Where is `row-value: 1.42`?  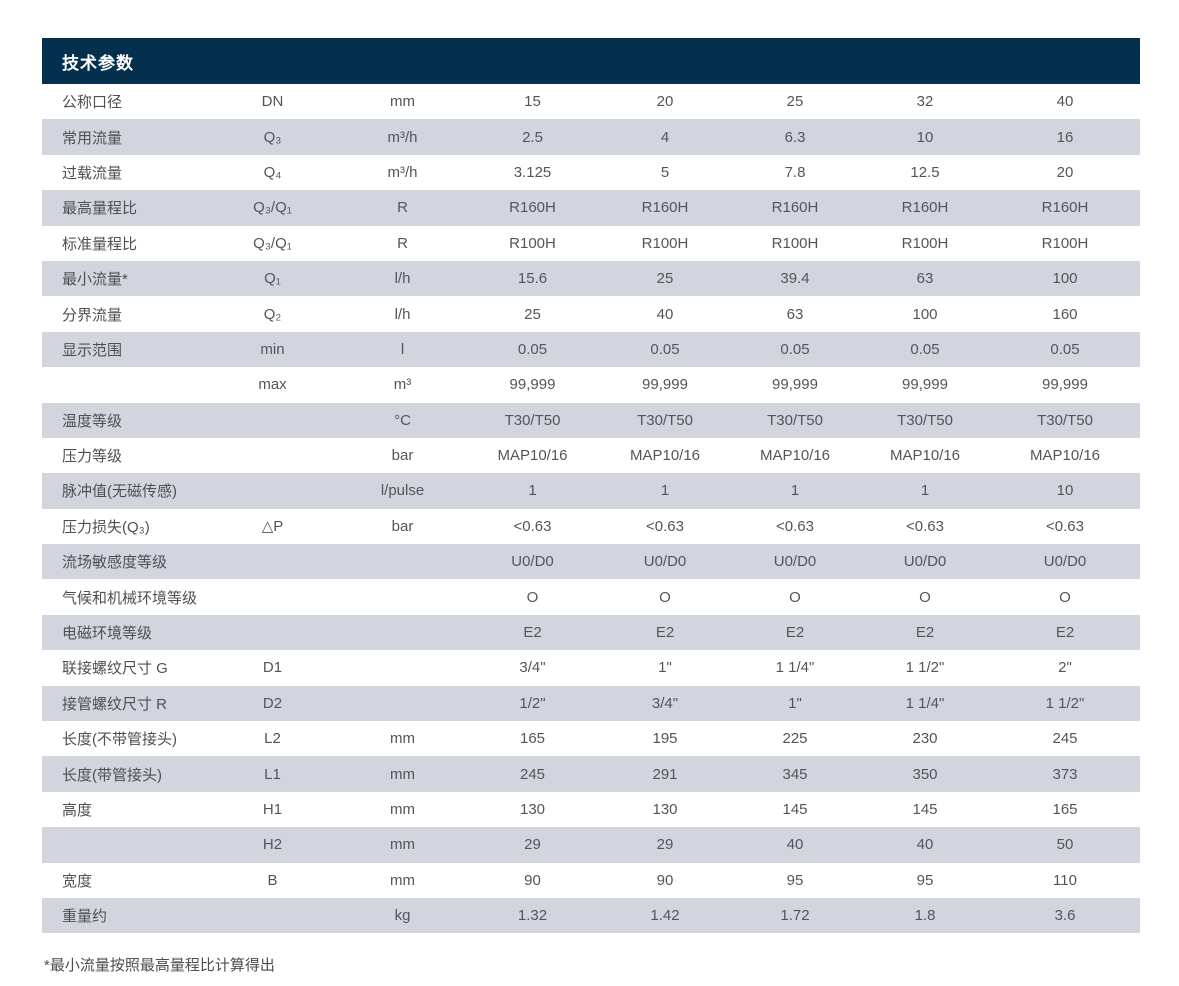 row-value: 1.42 is located at coordinates (665, 915).